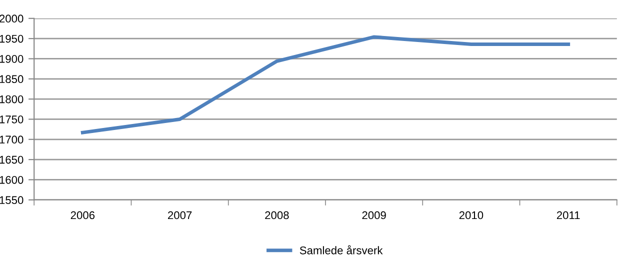 The width and height of the screenshot is (620, 263). I want to click on x-tick-label: 2011, so click(568, 215).